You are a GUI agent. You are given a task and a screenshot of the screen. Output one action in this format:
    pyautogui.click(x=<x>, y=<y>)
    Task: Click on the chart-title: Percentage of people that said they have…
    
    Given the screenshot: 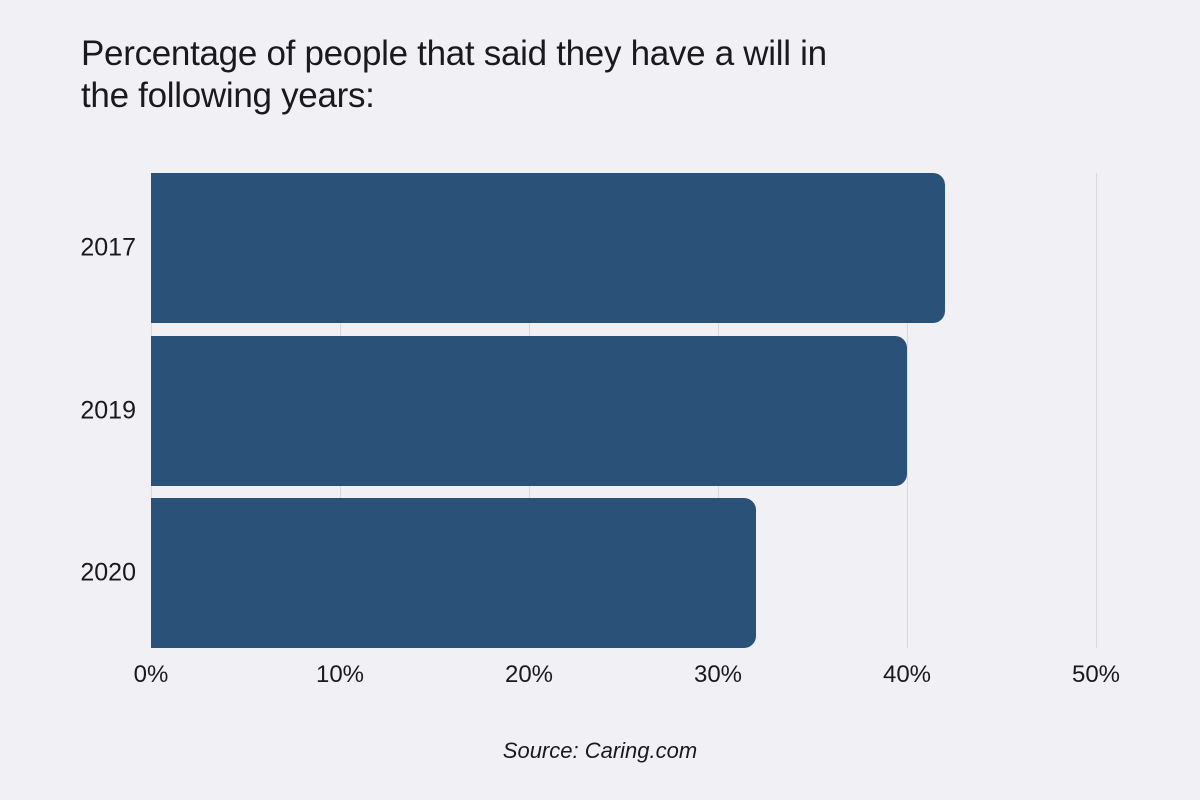 What is the action you would take?
    pyautogui.click(x=454, y=75)
    